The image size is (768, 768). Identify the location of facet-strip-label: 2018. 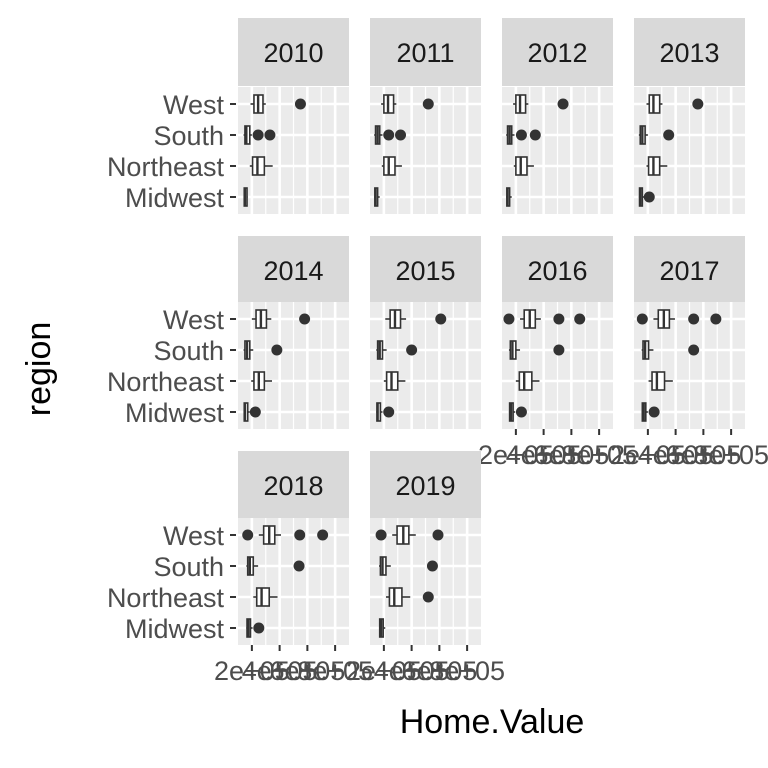
(293, 486).